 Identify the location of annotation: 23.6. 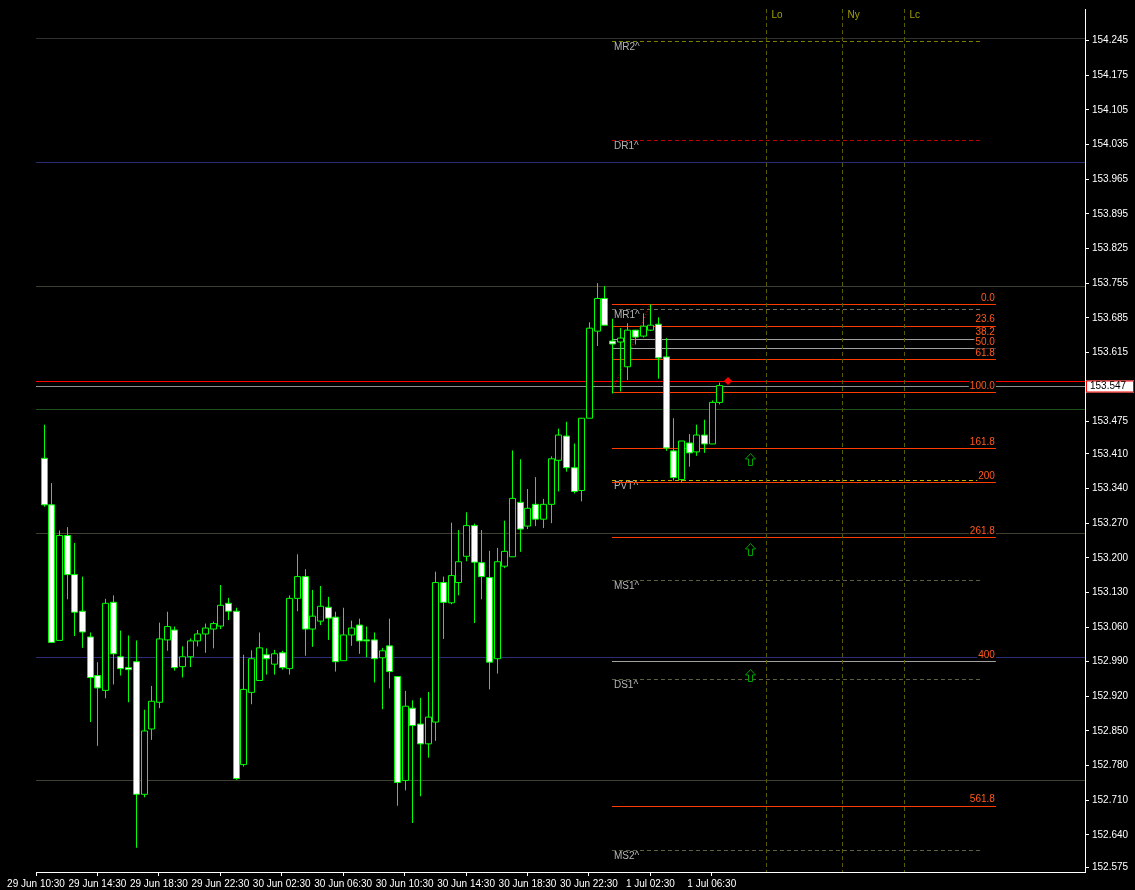
(985, 319).